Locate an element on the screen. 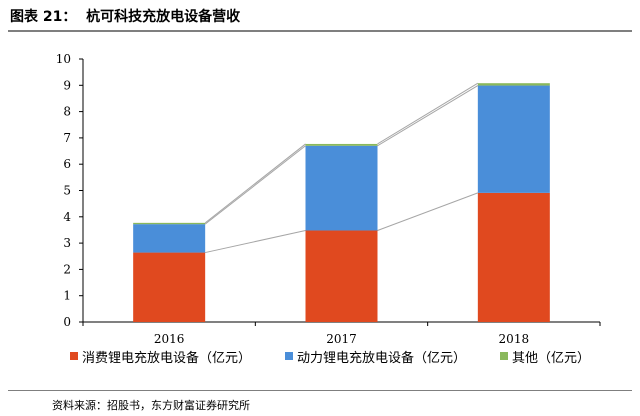 This screenshot has height=416, width=640. y-tick-label: 6 is located at coordinates (67, 164).